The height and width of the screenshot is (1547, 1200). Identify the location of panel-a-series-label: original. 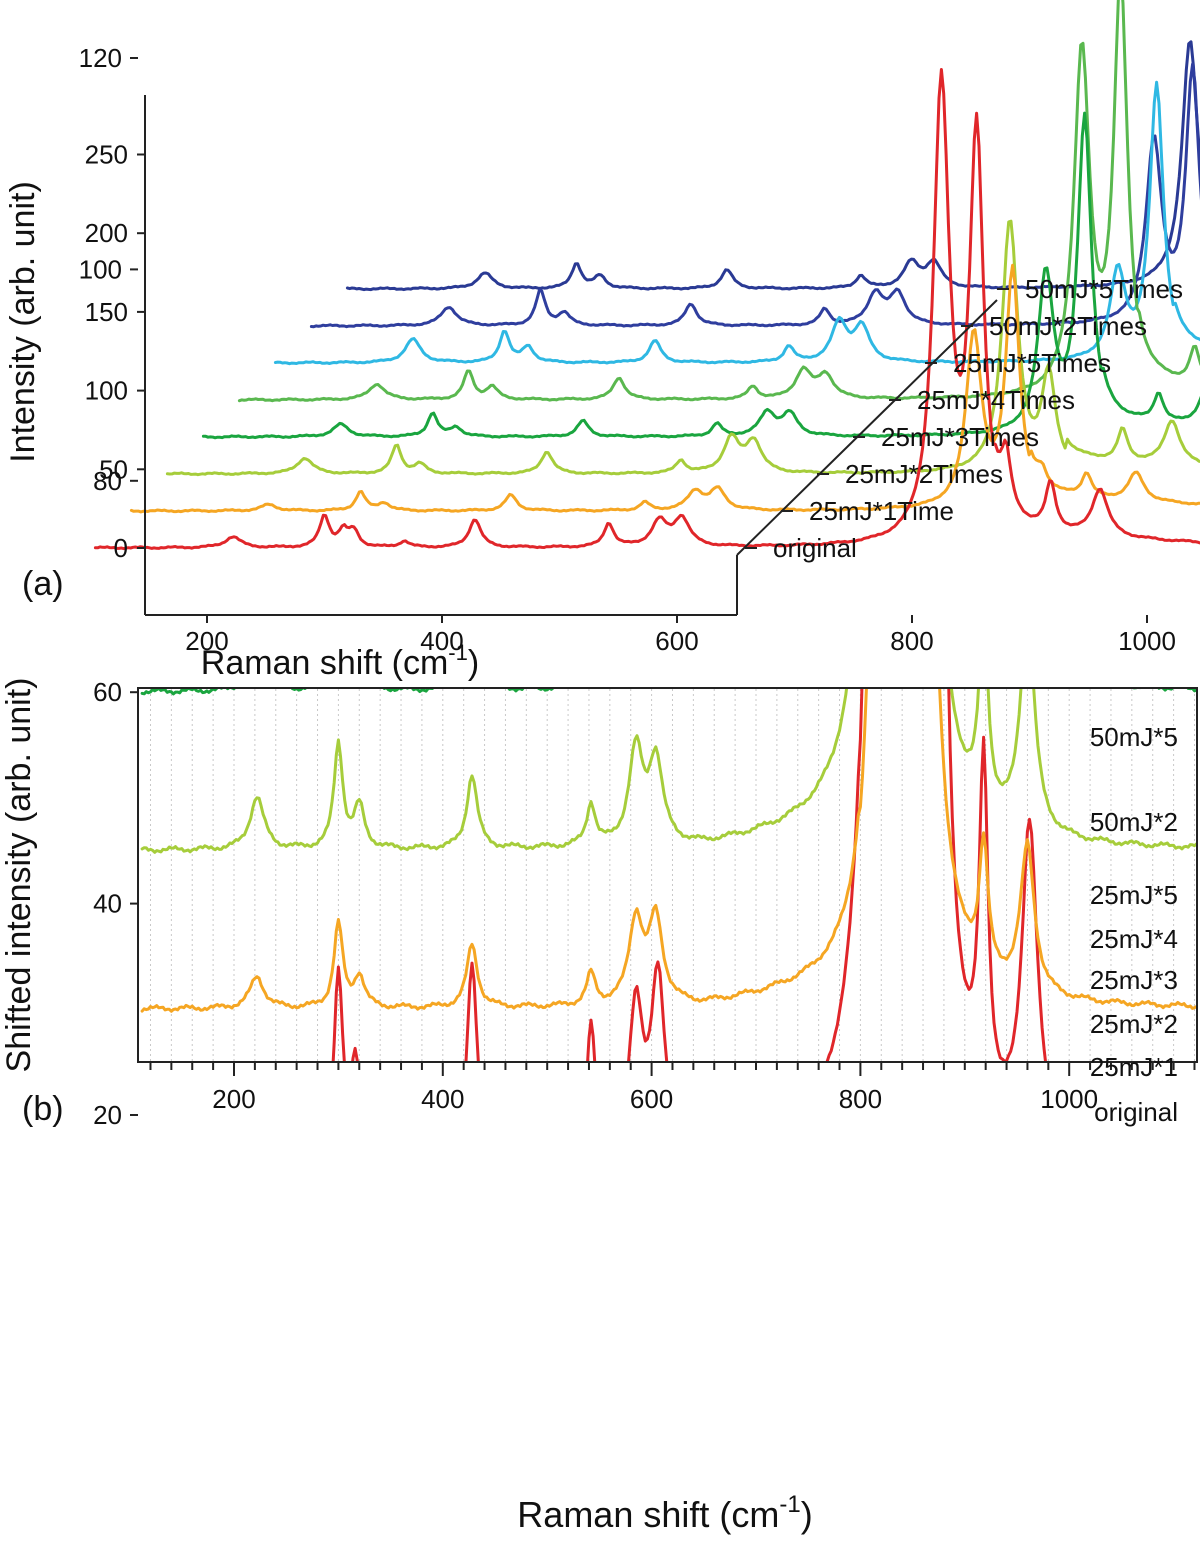
(815, 548).